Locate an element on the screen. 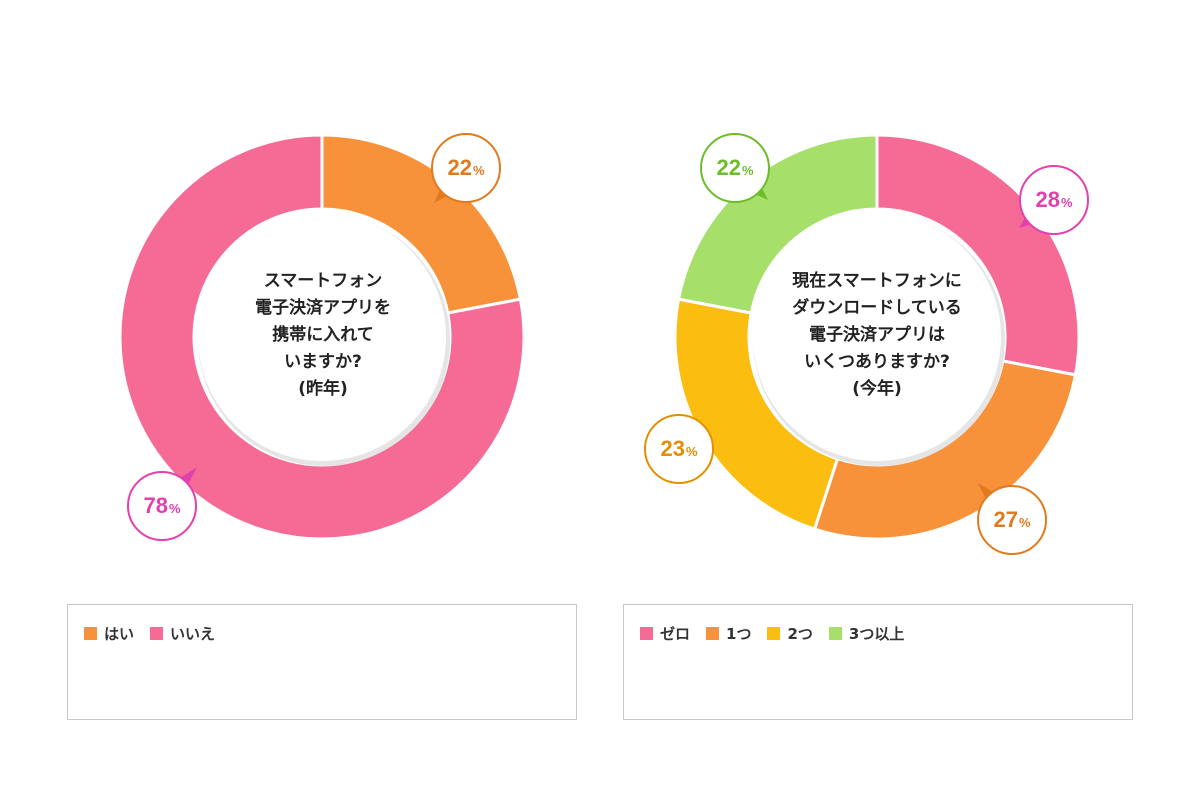 This screenshot has height=792, width=1200. right-value-label-3: 22% is located at coordinates (735, 168).